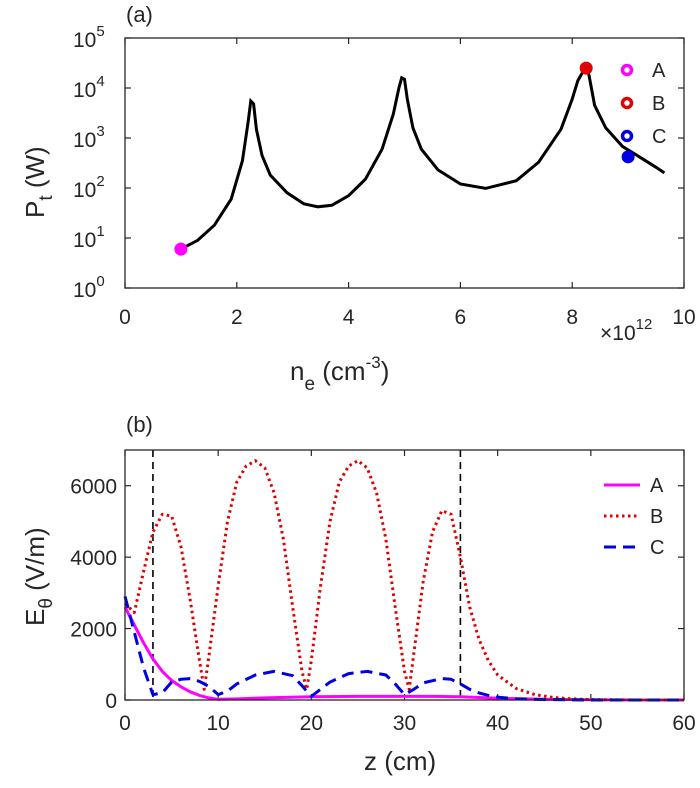 The width and height of the screenshot is (700, 788). Describe the element at coordinates (572, 317) in the screenshot. I see `panel-a-x-tick-label: 8` at that location.